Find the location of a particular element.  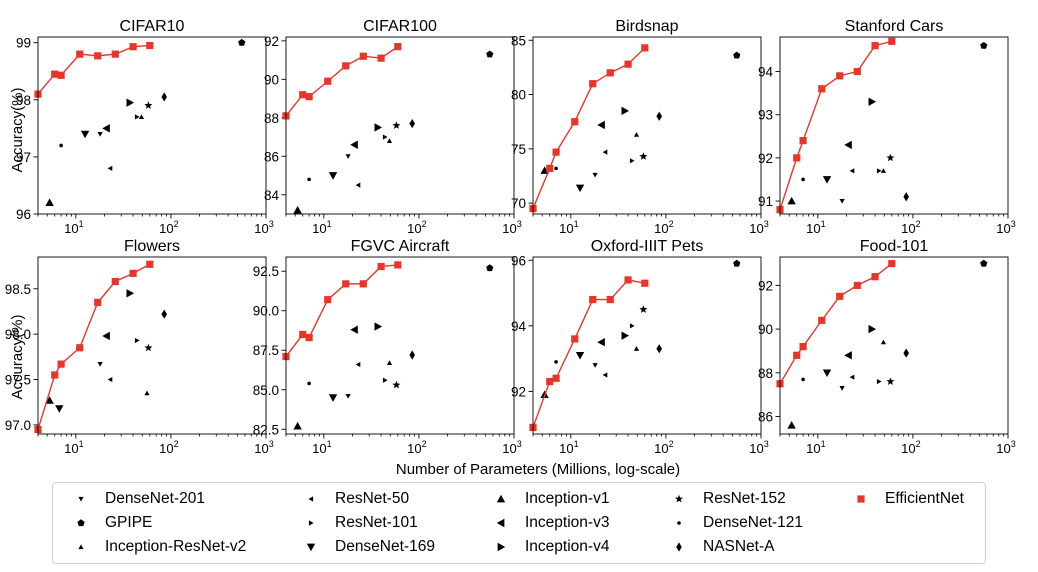

y-tick-label: 87.5 is located at coordinates (266, 350).